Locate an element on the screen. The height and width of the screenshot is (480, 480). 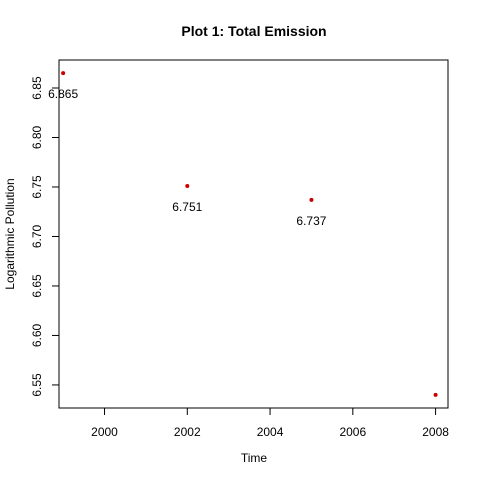
y-tick-label: 6.80 is located at coordinates (37, 137).